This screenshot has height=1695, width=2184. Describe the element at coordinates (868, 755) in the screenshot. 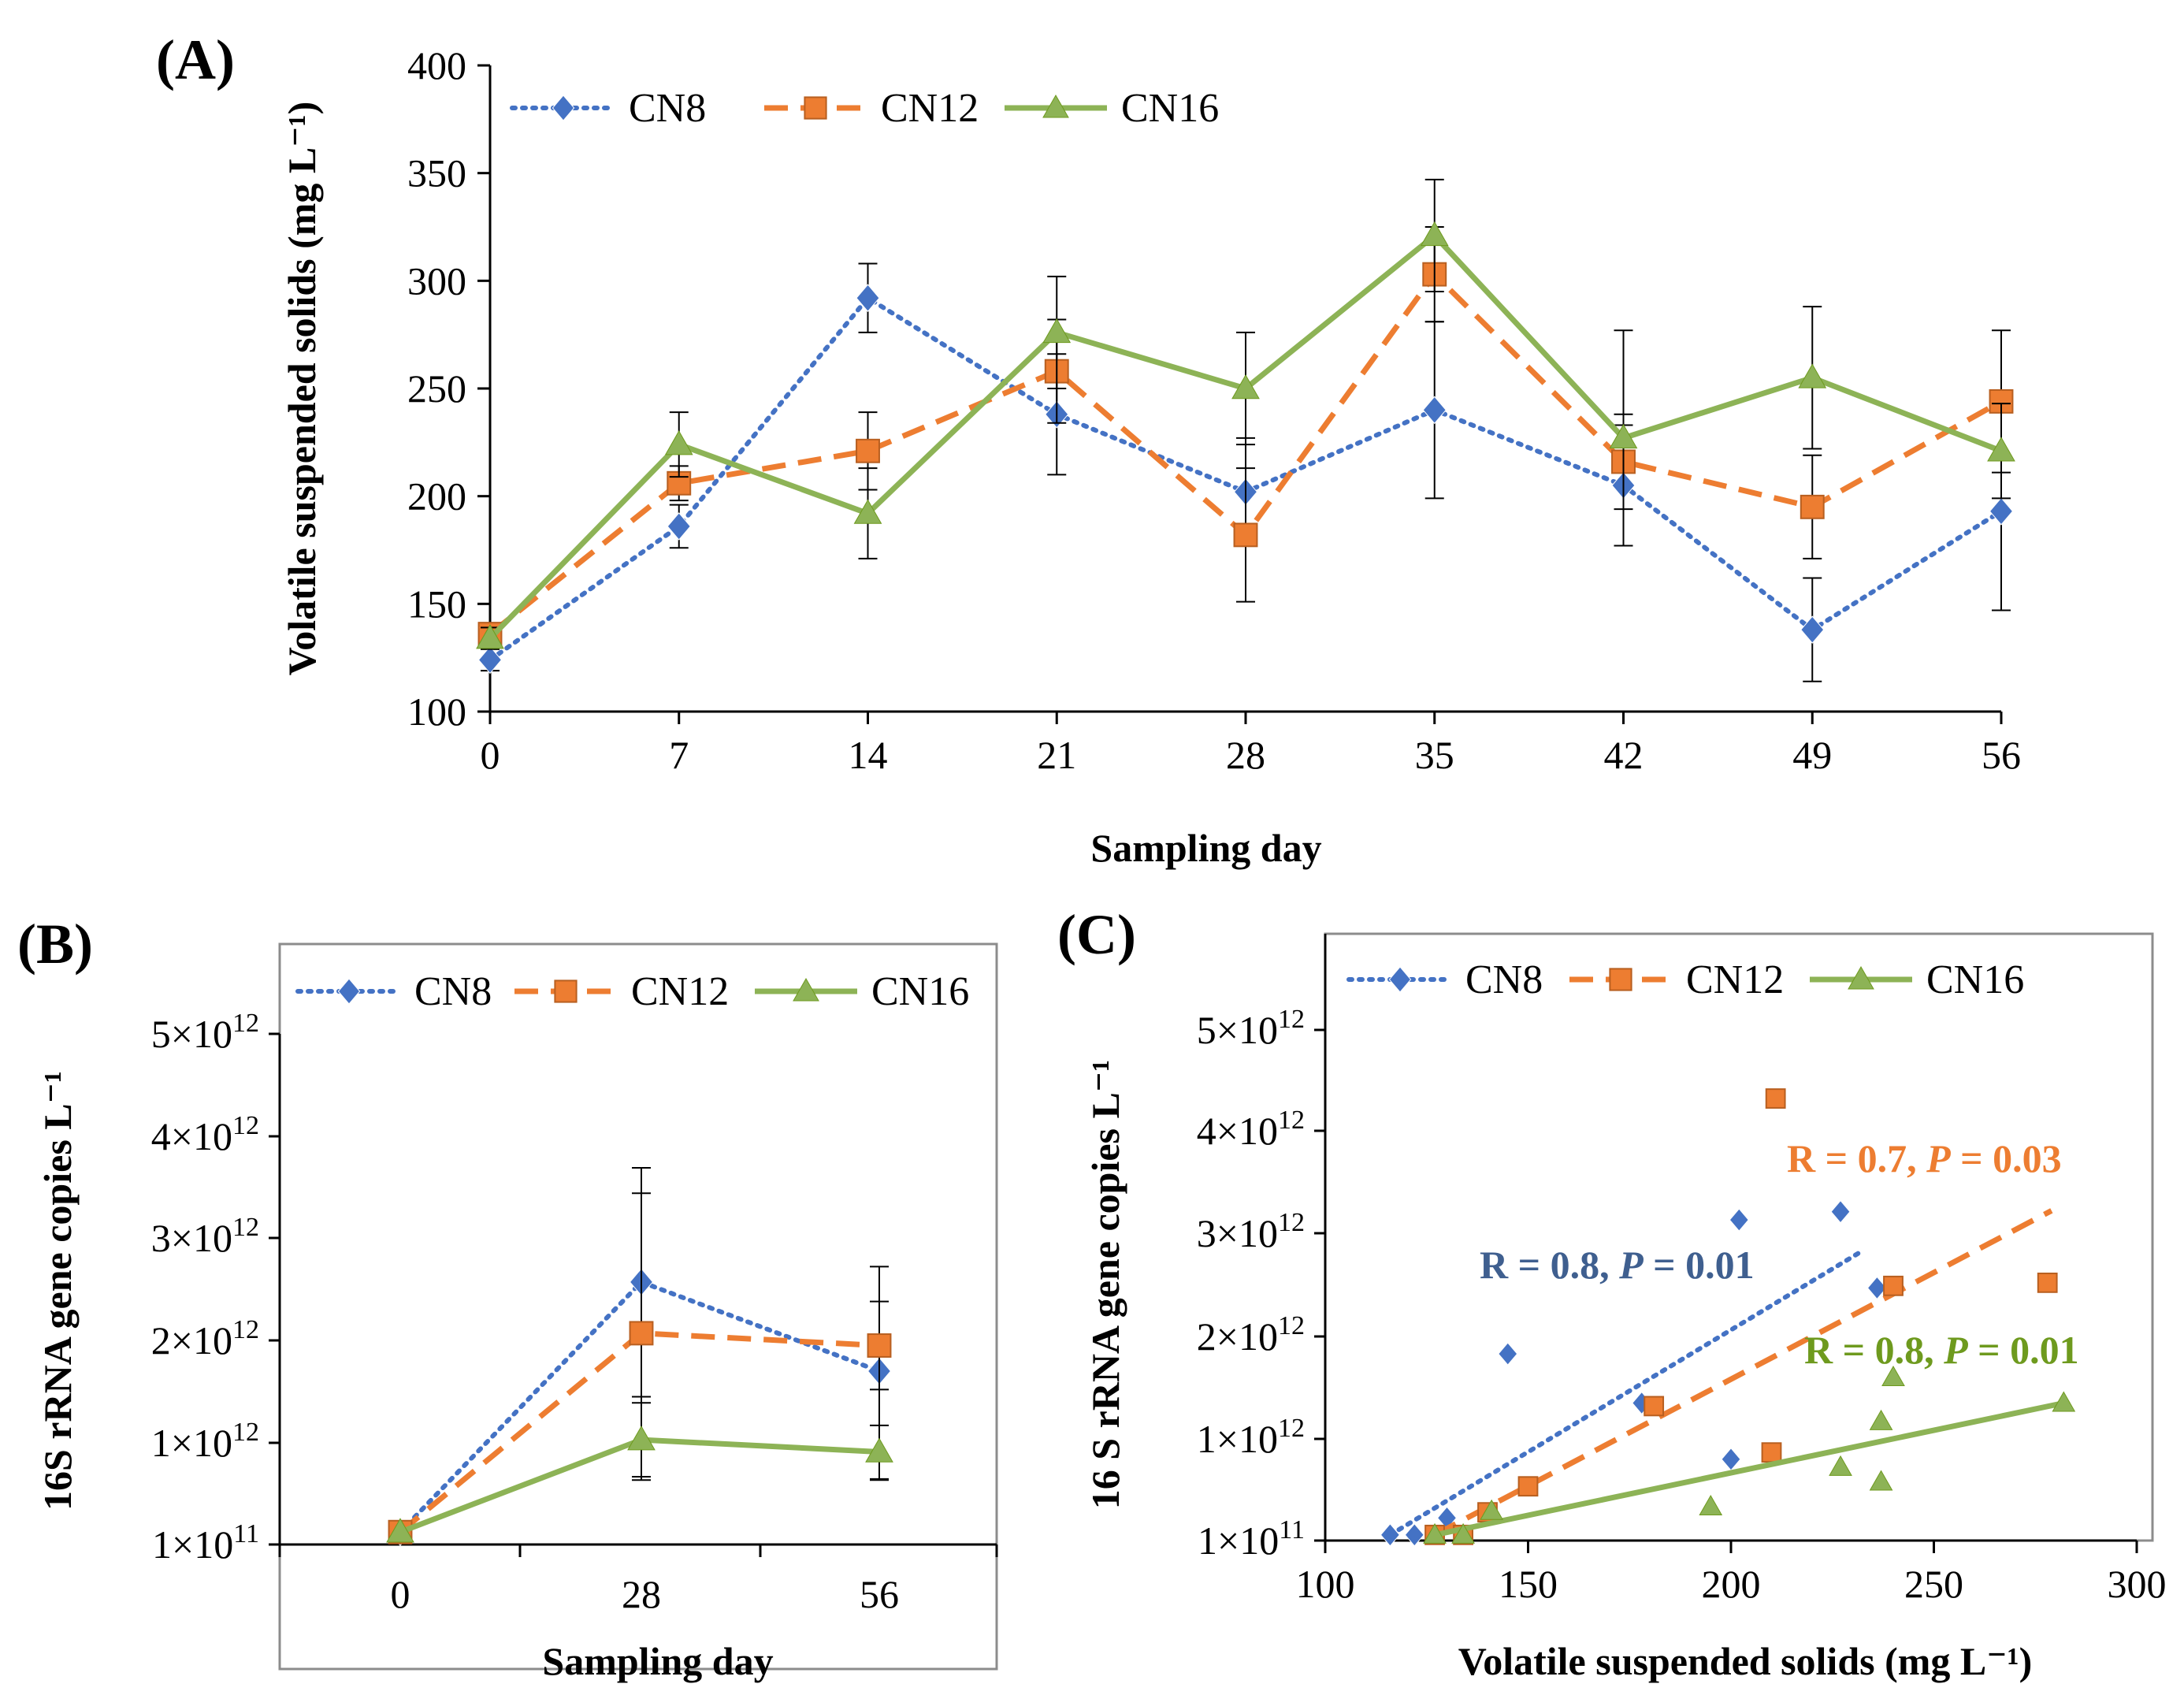

I see `x-tick-label: 14` at that location.